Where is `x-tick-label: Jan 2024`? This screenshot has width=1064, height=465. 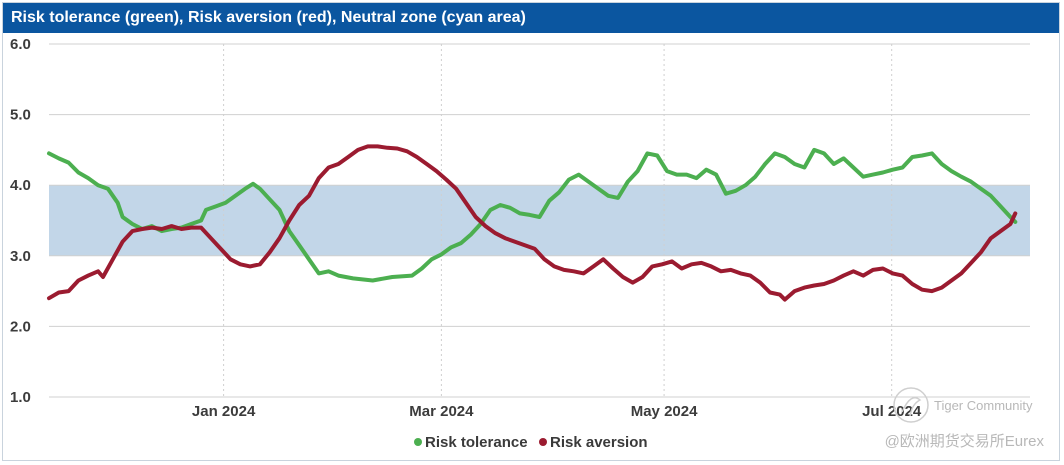 x-tick-label: Jan 2024 is located at coordinates (224, 411).